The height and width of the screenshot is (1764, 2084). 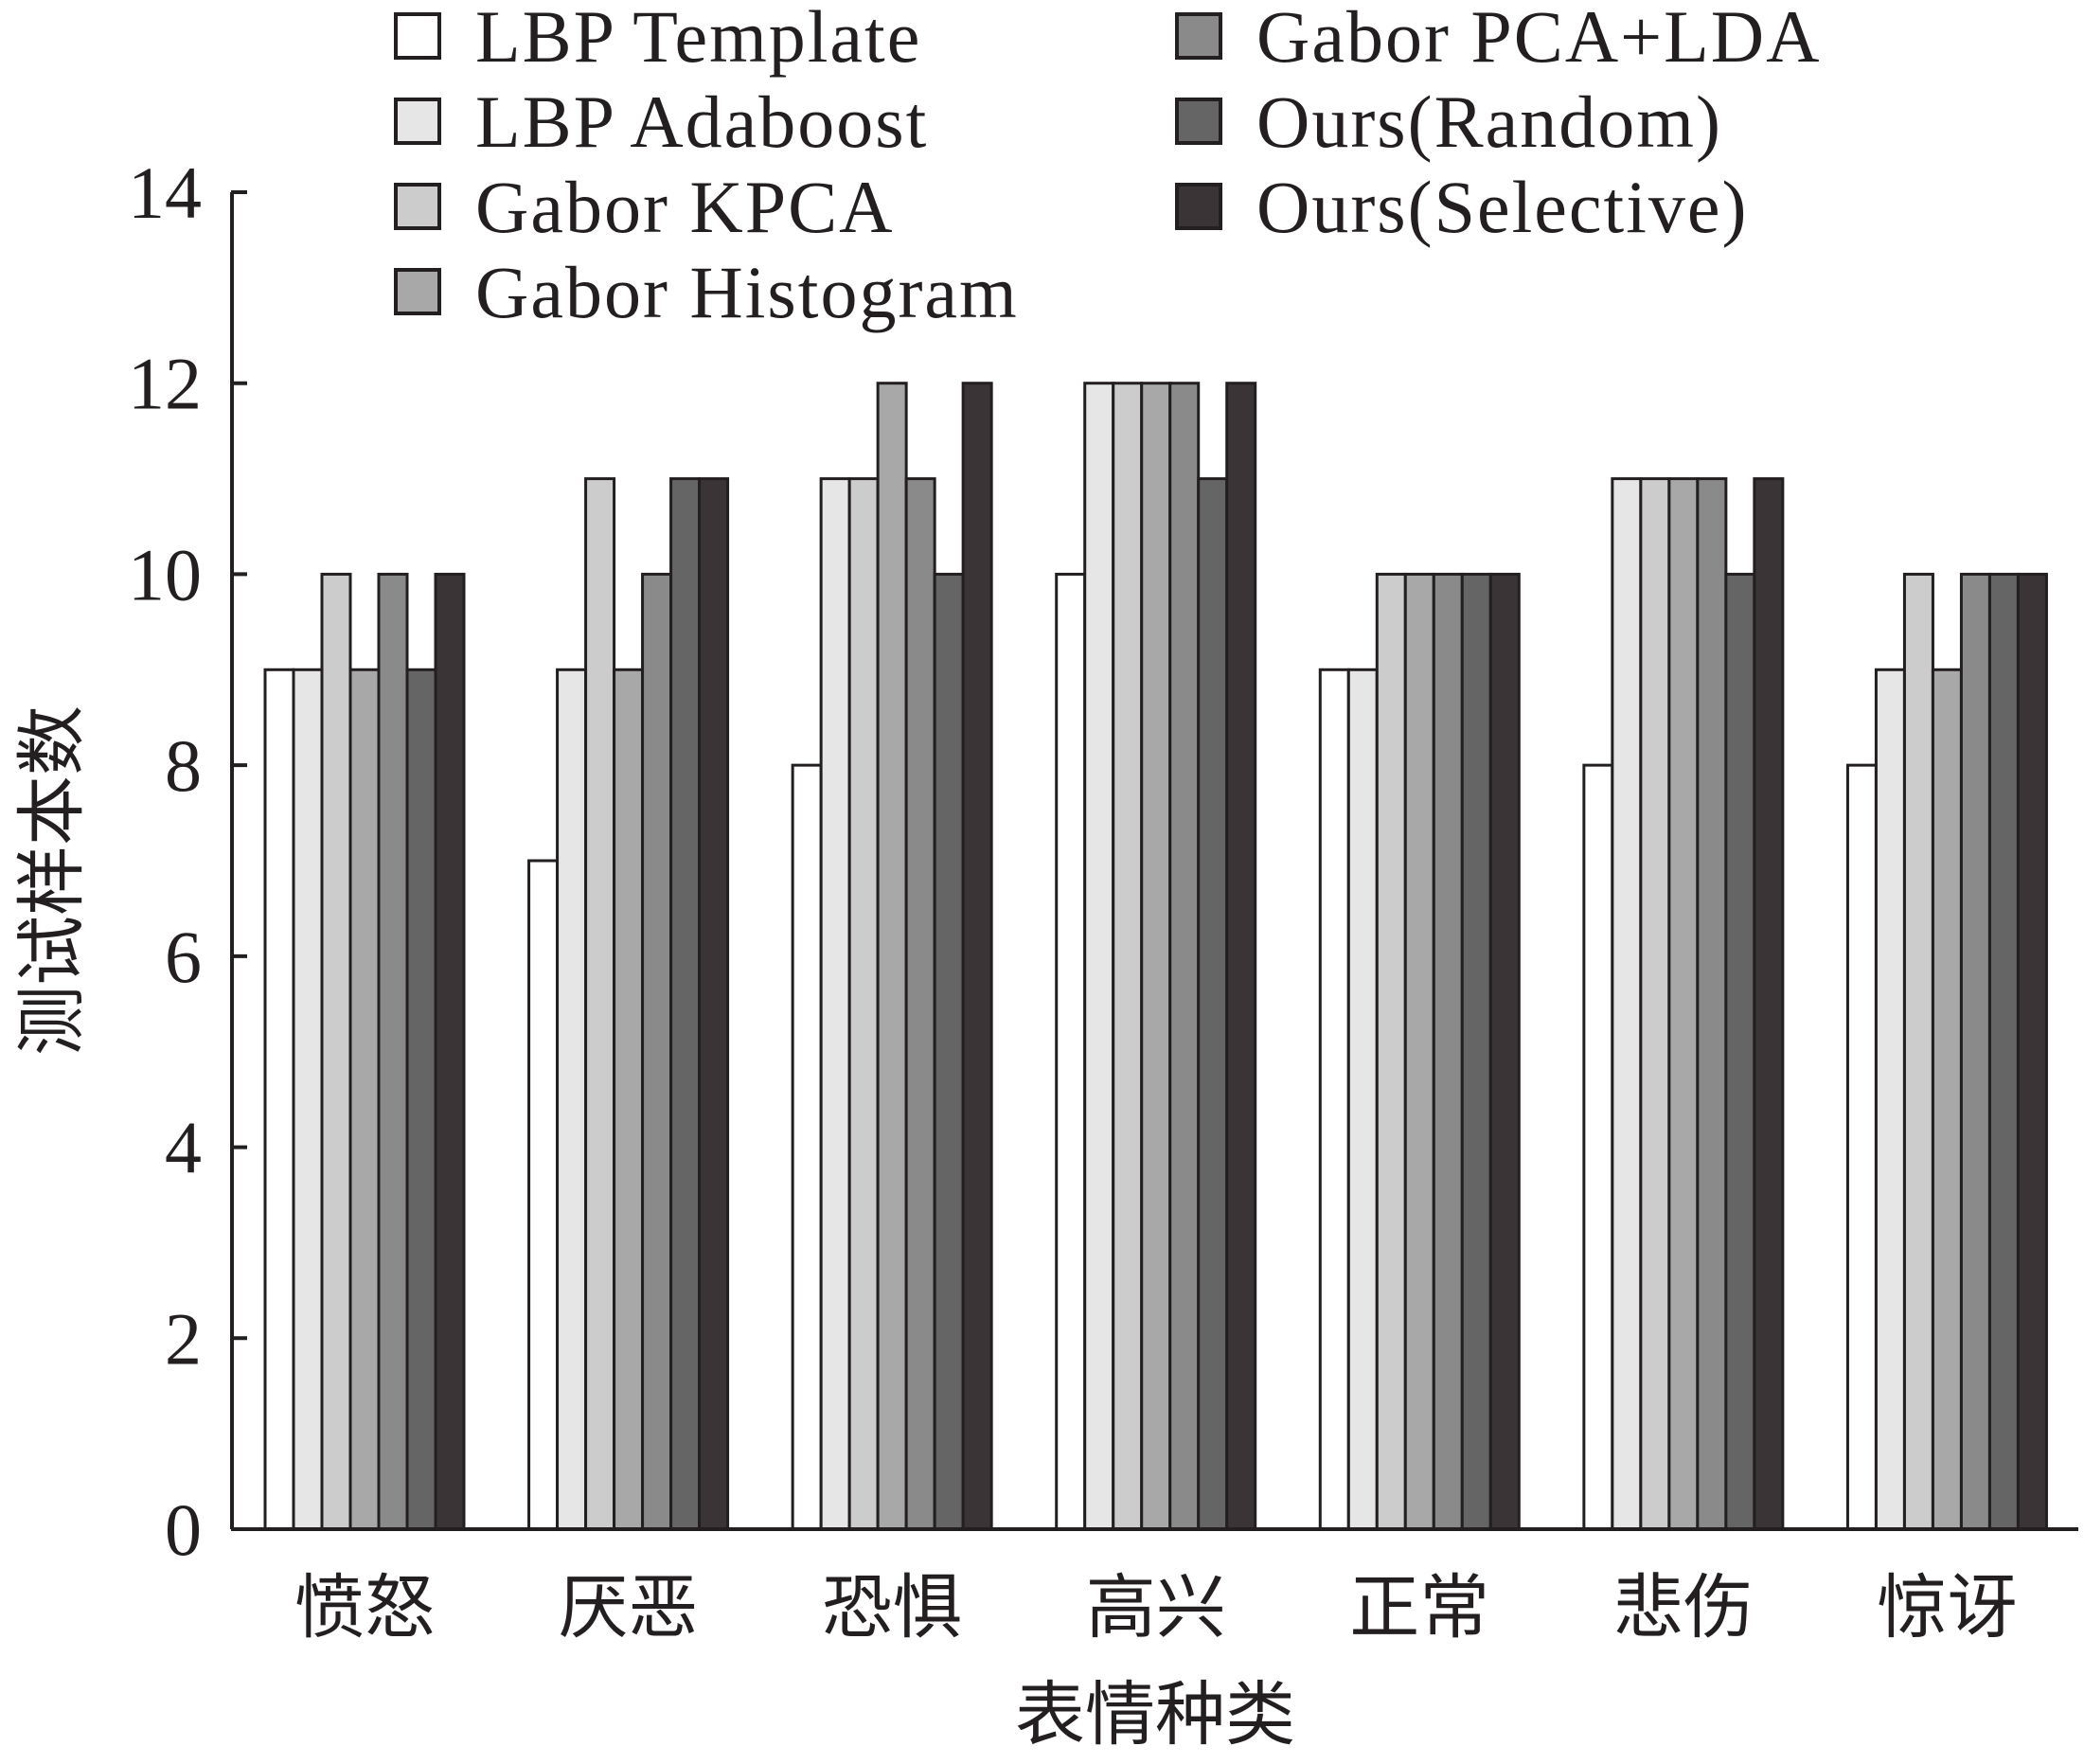 What do you see at coordinates (629, 1607) in the screenshot?
I see `x-tick-label: 厌恶` at bounding box center [629, 1607].